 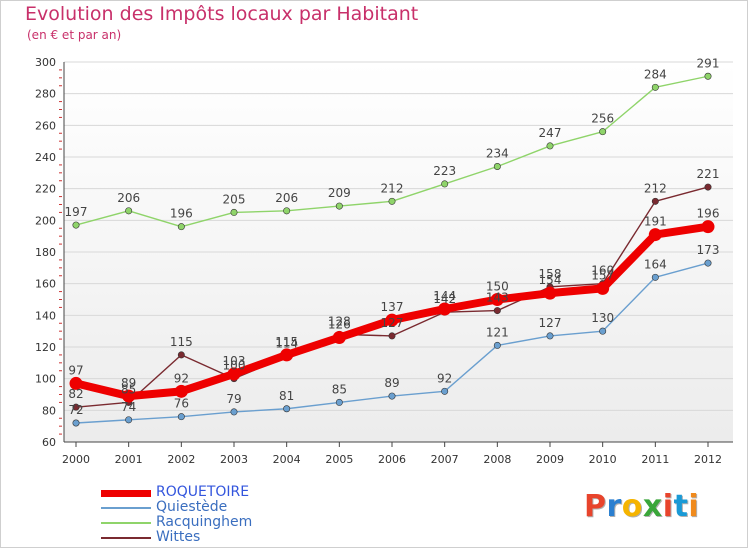 I want to click on data-label: 127, so click(x=392, y=323).